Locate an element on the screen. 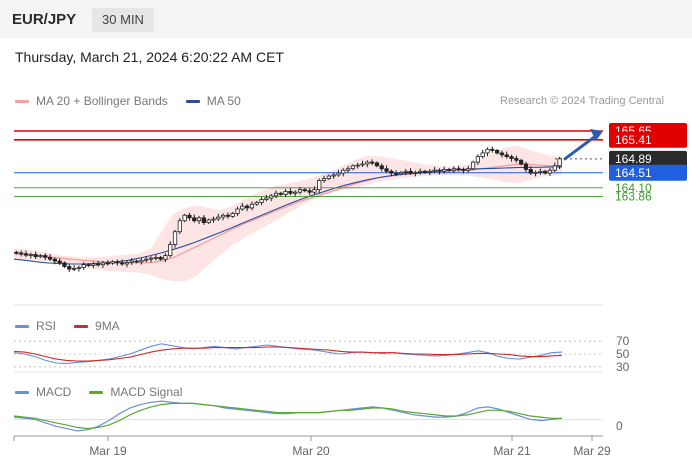 This screenshot has width=692, height=469. macd-legend: MACD MACD Signal is located at coordinates (107, 392).